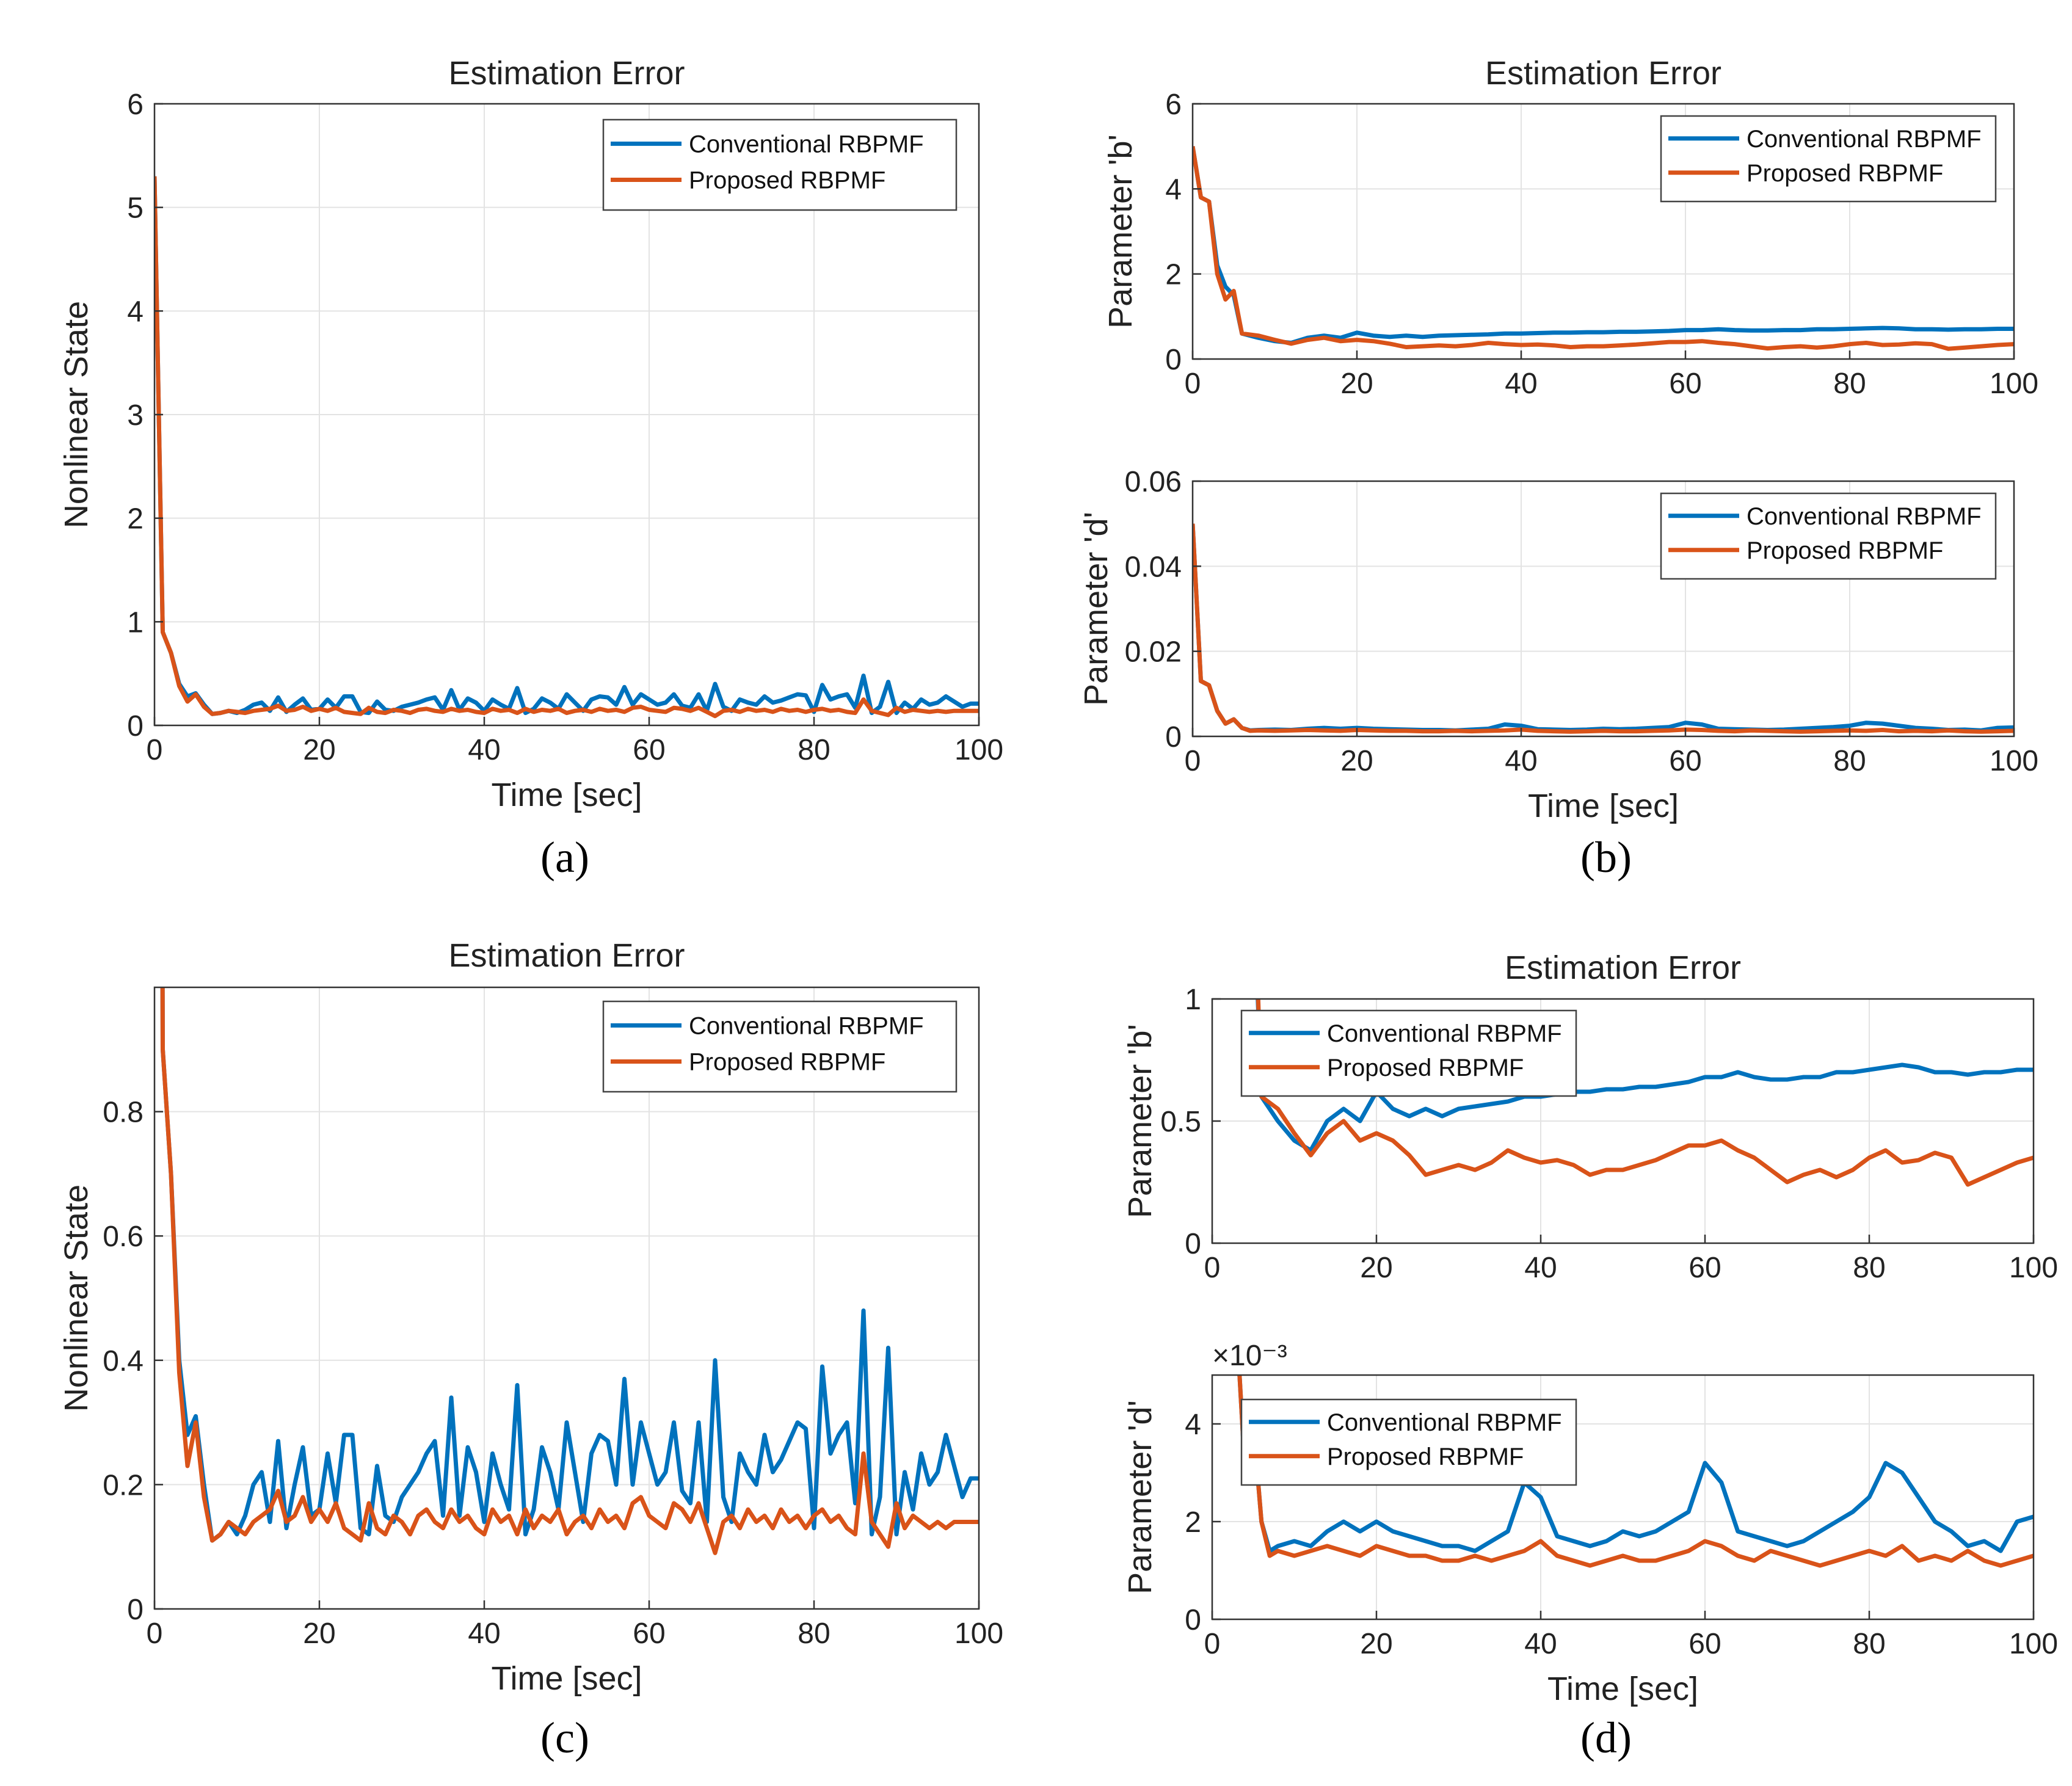  Describe the element at coordinates (123, 1485) in the screenshot. I see `y-tick-label: 0.2` at that location.